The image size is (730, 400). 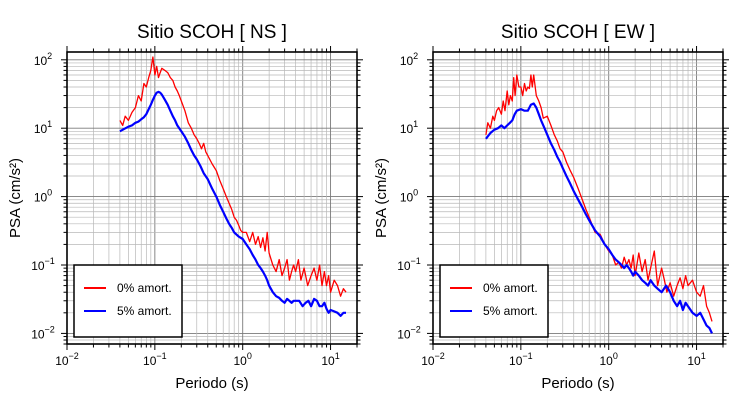 What do you see at coordinates (381, 198) in the screenshot?
I see `chart-2-y-axis-label: PSA (cm/s²)` at bounding box center [381, 198].